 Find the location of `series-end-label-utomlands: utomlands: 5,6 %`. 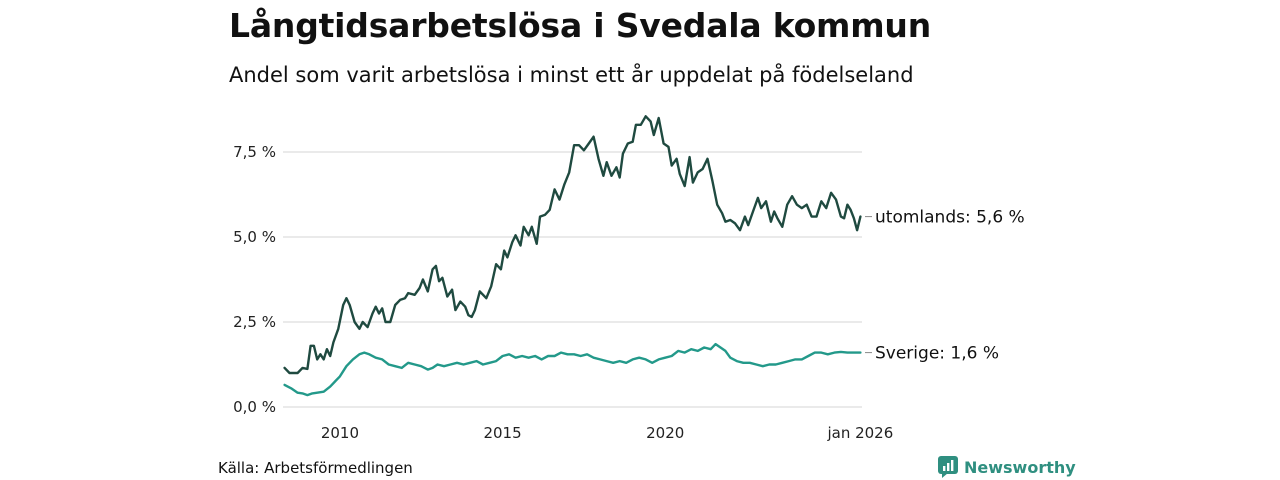

series-end-label-utomlands: utomlands: 5,6 % is located at coordinates (950, 218).